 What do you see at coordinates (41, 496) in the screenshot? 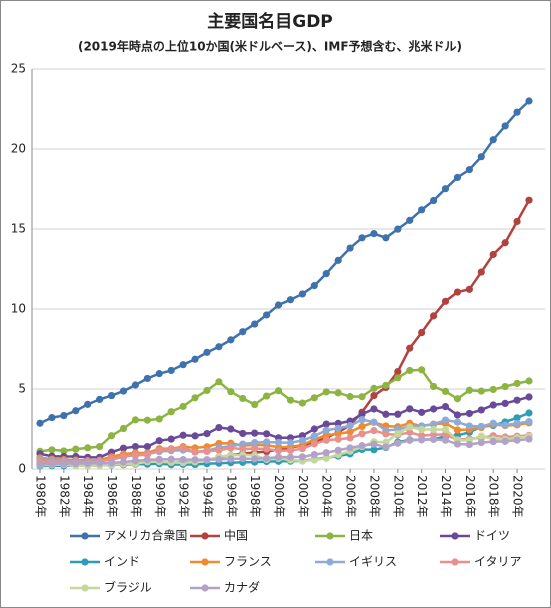
I see `x-tick-label: 1980年` at bounding box center [41, 496].